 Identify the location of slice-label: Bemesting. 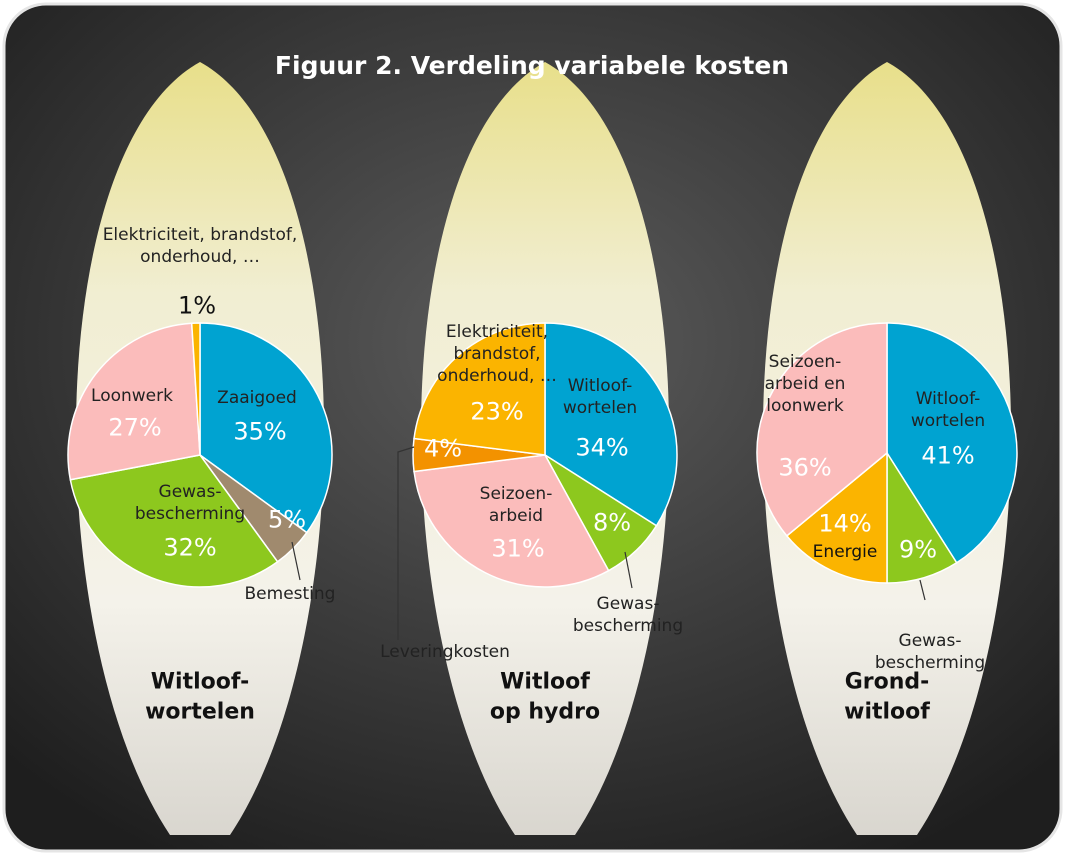
(290, 593).